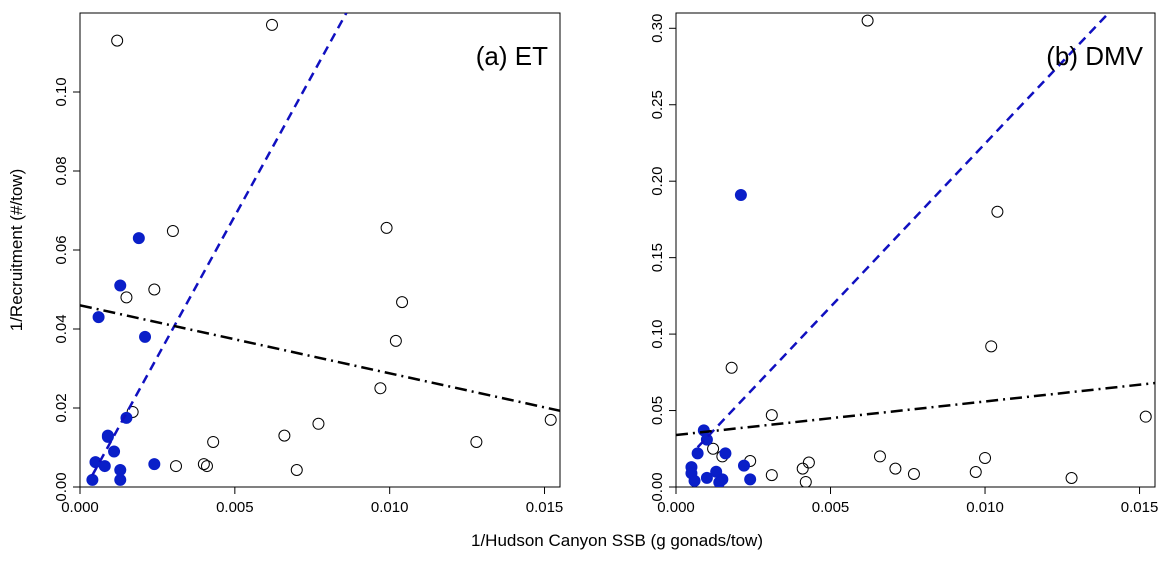  I want to click on y-tick-label: 0.04, so click(61, 328).